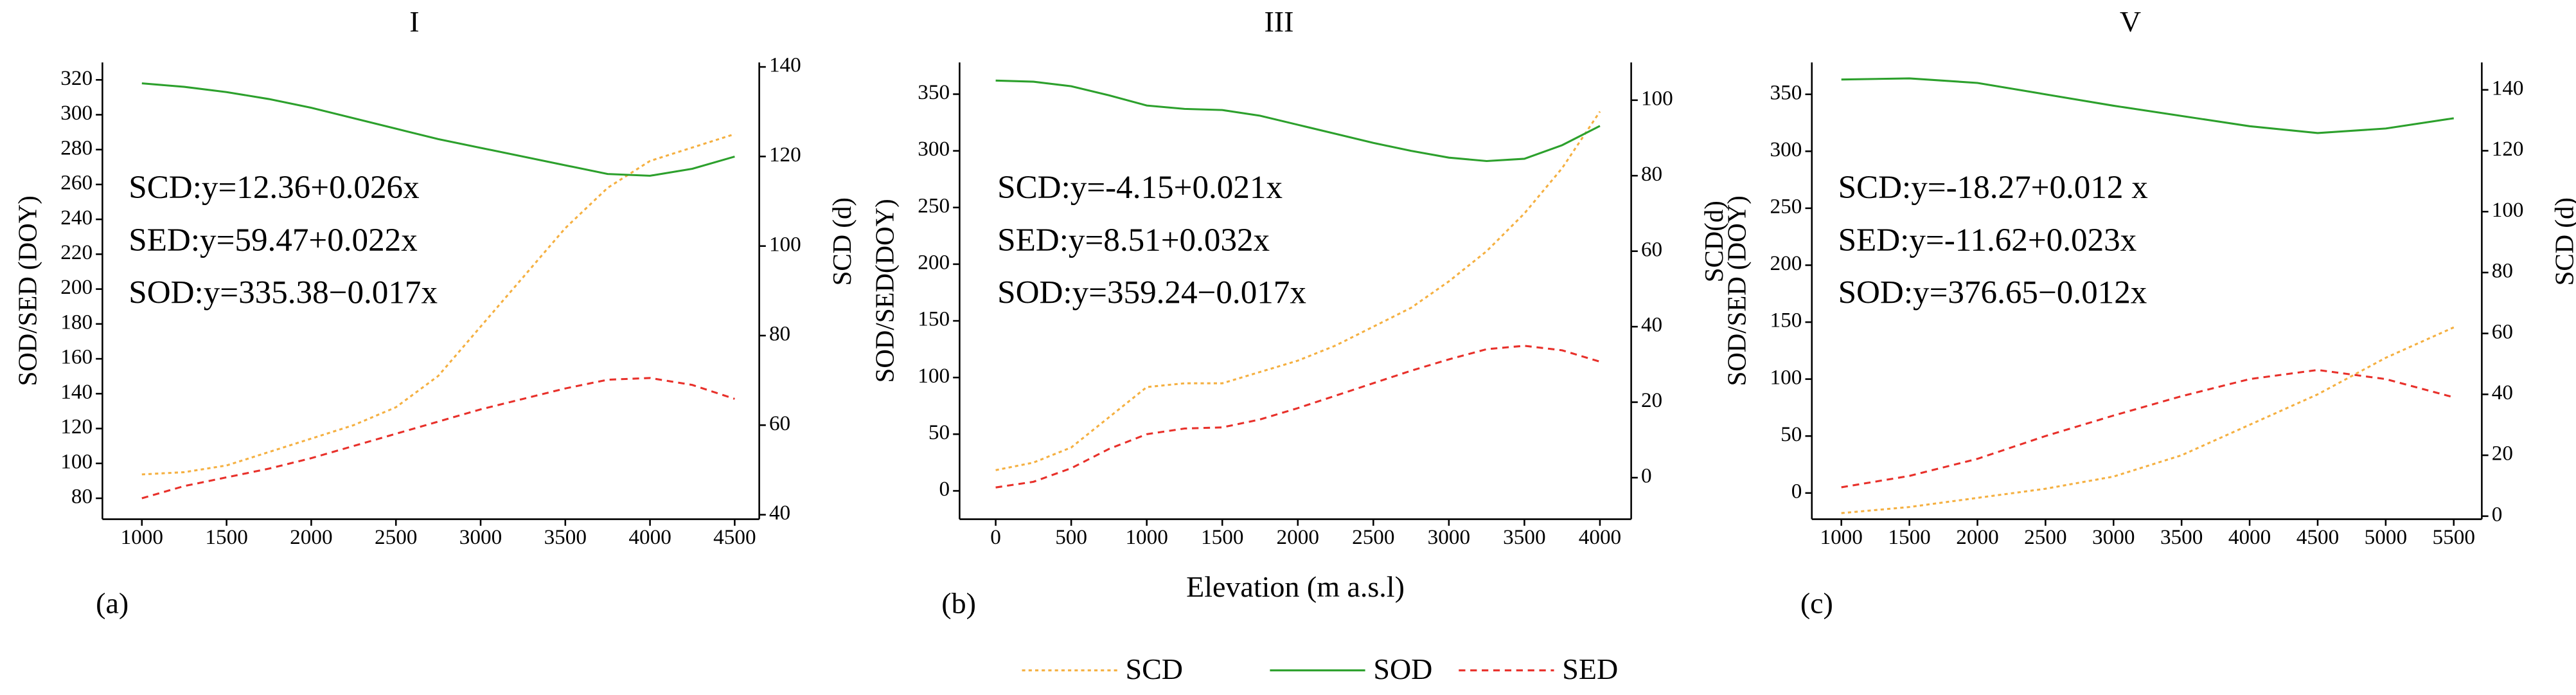 The width and height of the screenshot is (2576, 695). I want to click on equation: SED:y=8.51+0.032x, so click(1134, 240).